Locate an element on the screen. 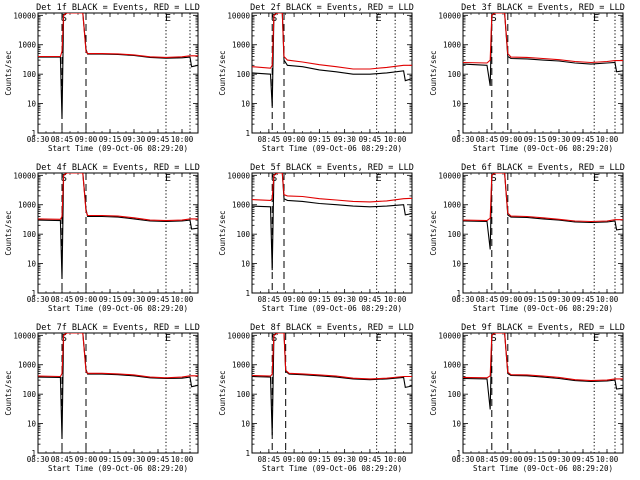  chart-title: Det 2f BLACK = Events, RED = LLD is located at coordinates (332, 8).